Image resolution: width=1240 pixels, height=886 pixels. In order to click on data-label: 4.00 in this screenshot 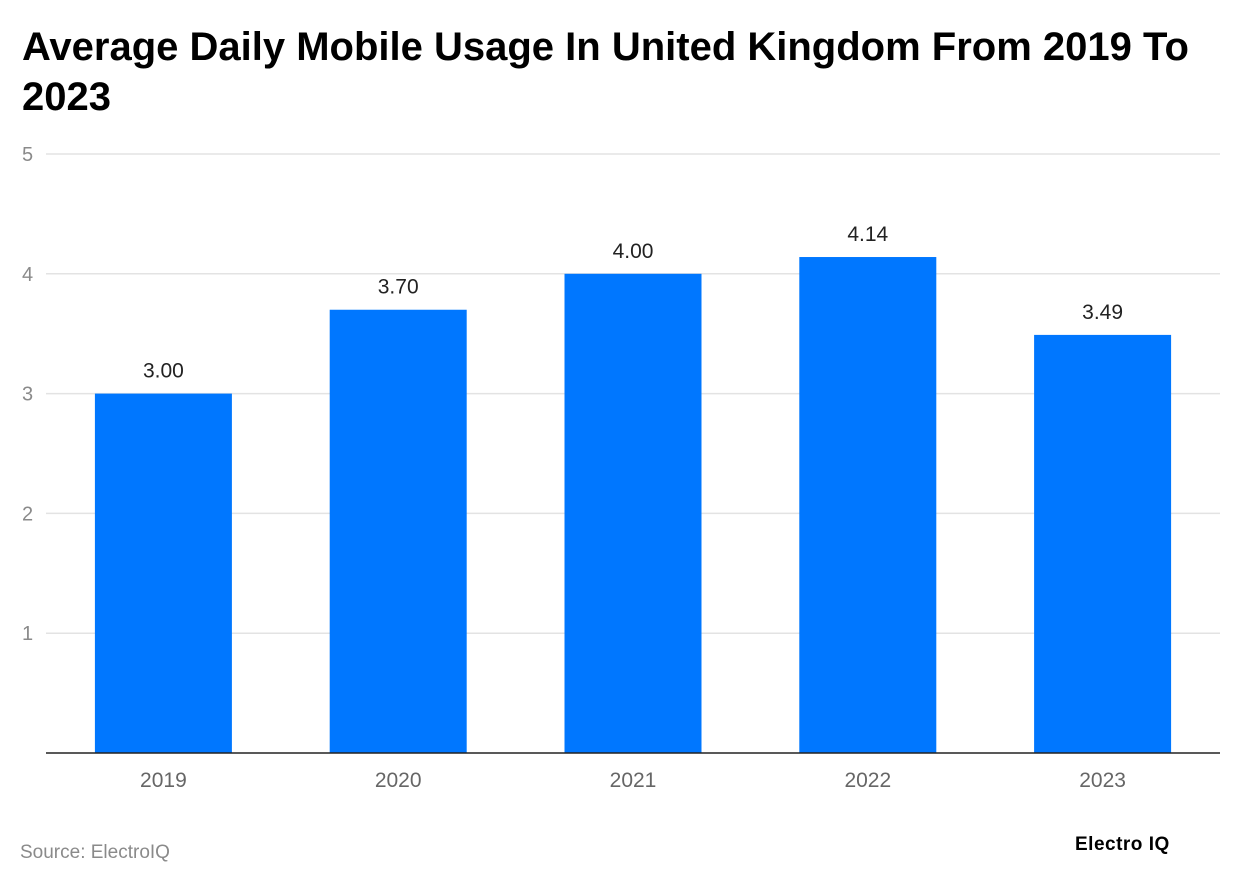, I will do `click(633, 251)`.